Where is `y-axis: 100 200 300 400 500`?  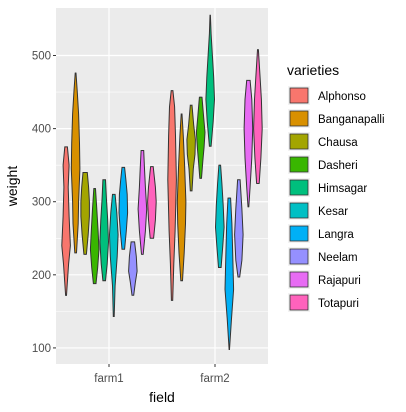 y-axis: 100 200 300 400 500 is located at coordinates (44, 203).